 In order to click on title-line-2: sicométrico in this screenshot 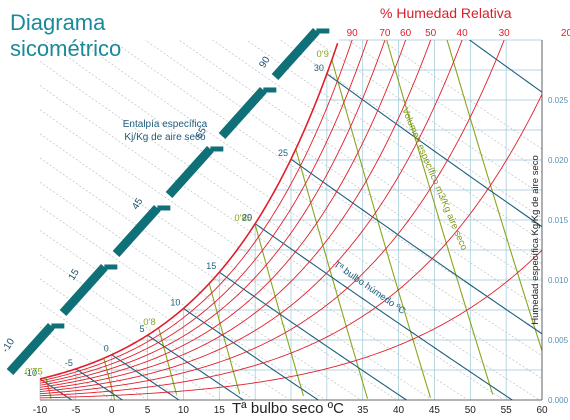, I will do `click(66, 48)`.